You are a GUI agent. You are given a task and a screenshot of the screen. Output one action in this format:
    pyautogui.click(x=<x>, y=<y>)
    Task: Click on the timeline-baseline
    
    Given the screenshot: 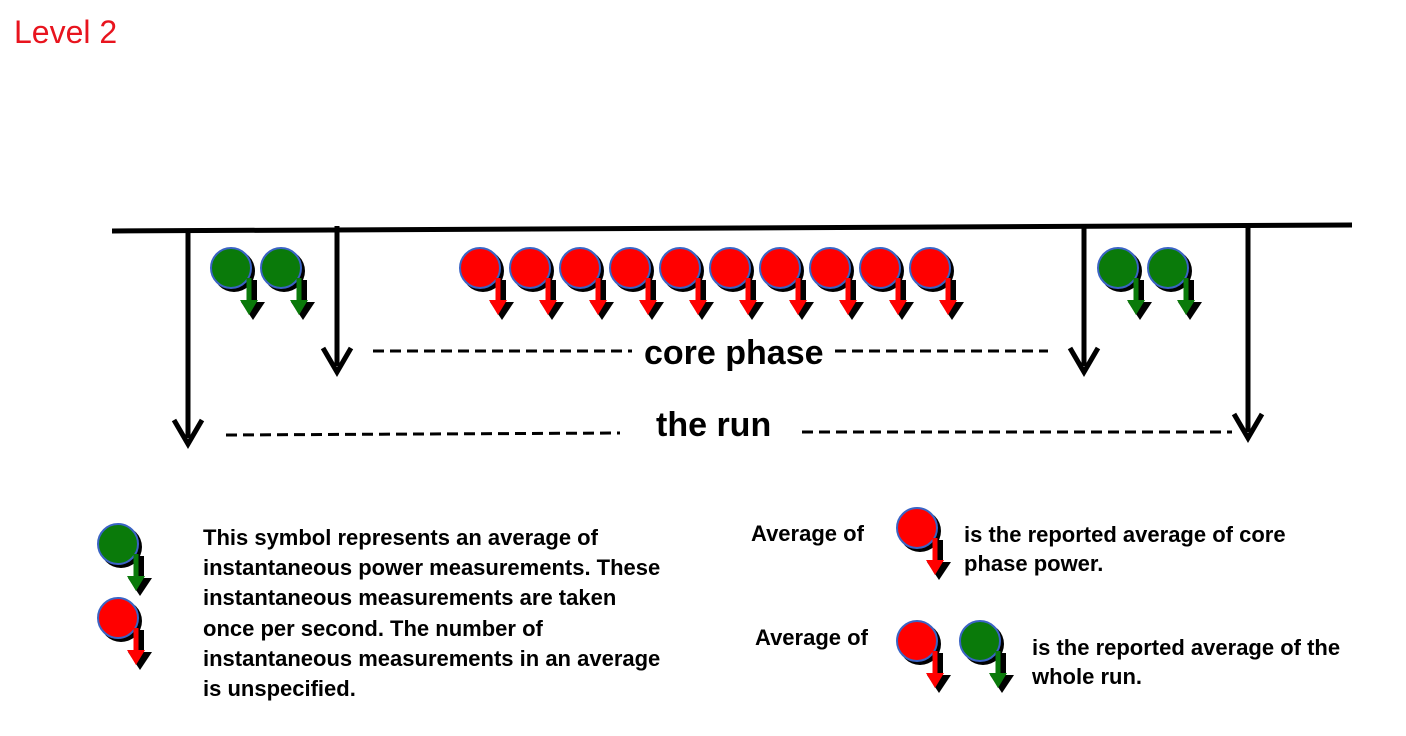 What is the action you would take?
    pyautogui.click(x=732, y=228)
    